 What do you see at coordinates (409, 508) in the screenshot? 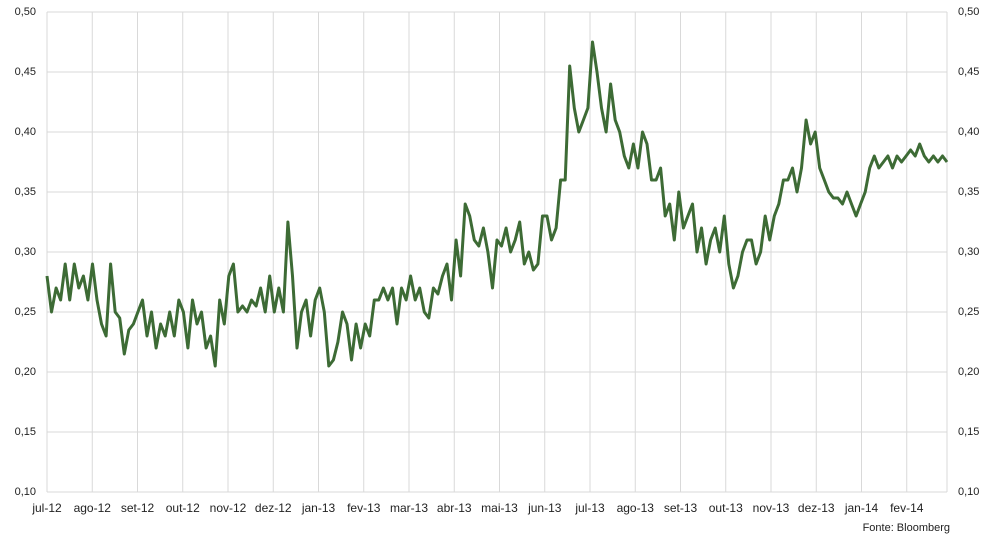
I see `x-tick-label: mar-13` at bounding box center [409, 508].